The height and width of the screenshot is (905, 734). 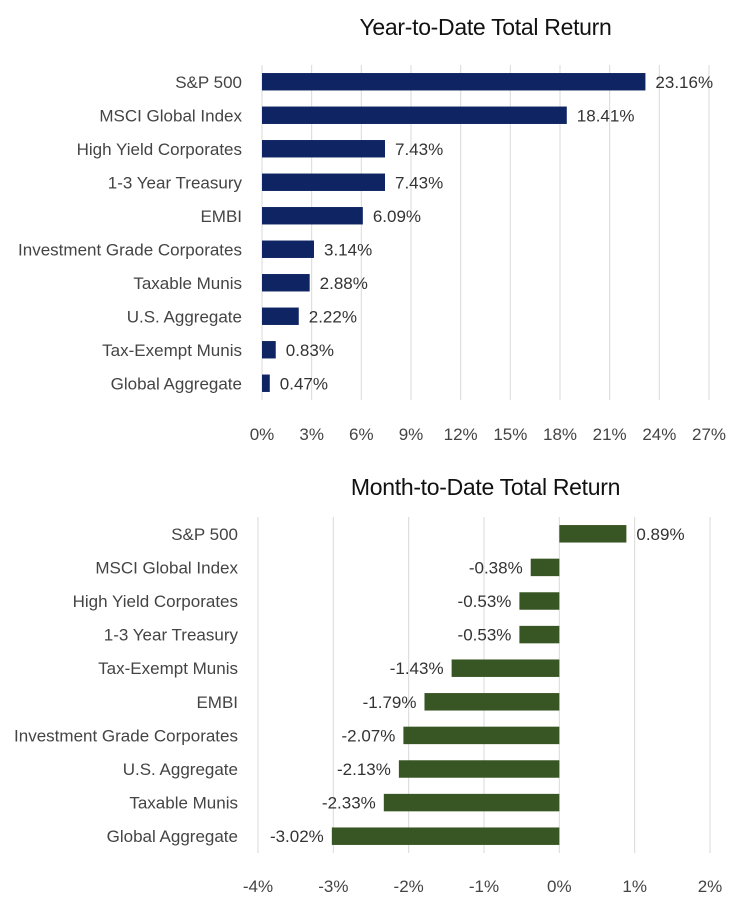 What do you see at coordinates (333, 886) in the screenshot?
I see `x-tick-label: -3%` at bounding box center [333, 886].